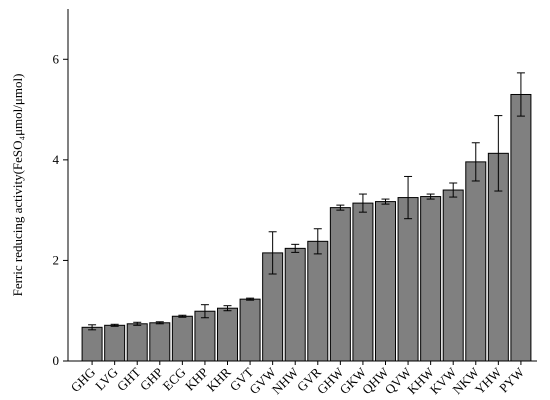 The image size is (550, 400). Describe the element at coordinates (56, 259) in the screenshot. I see `y-tick-label: 2` at that location.